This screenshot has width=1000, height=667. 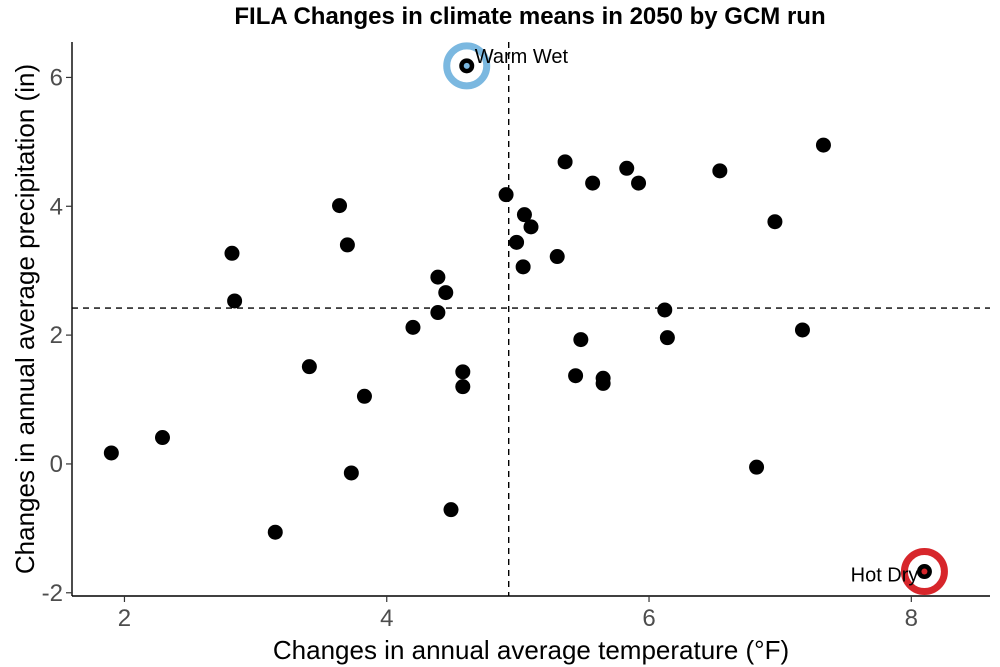 What do you see at coordinates (518, 614) in the screenshot?
I see `x-axis-ticks: 2 4 6 8` at bounding box center [518, 614].